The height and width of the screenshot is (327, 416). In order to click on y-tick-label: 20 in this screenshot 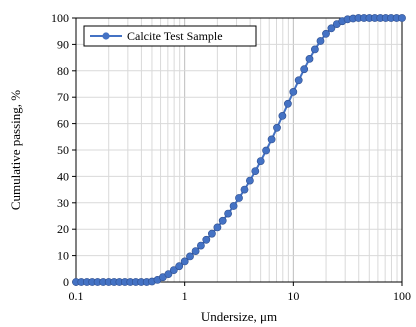, I will do `click(63, 229)`.